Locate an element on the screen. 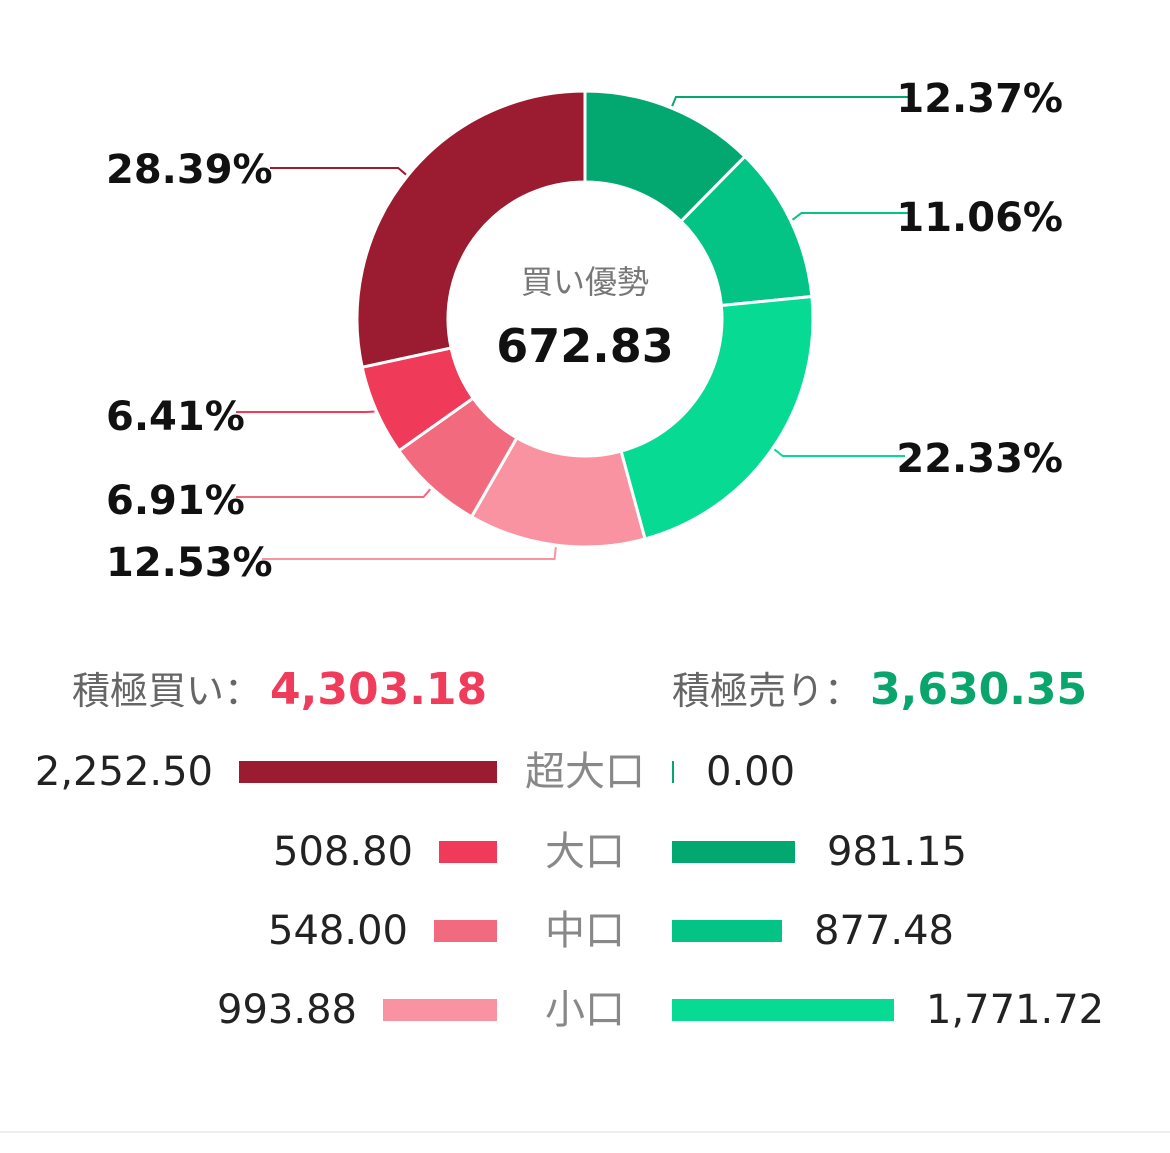  summary-buy-value: 4,303.18 is located at coordinates (379, 689).